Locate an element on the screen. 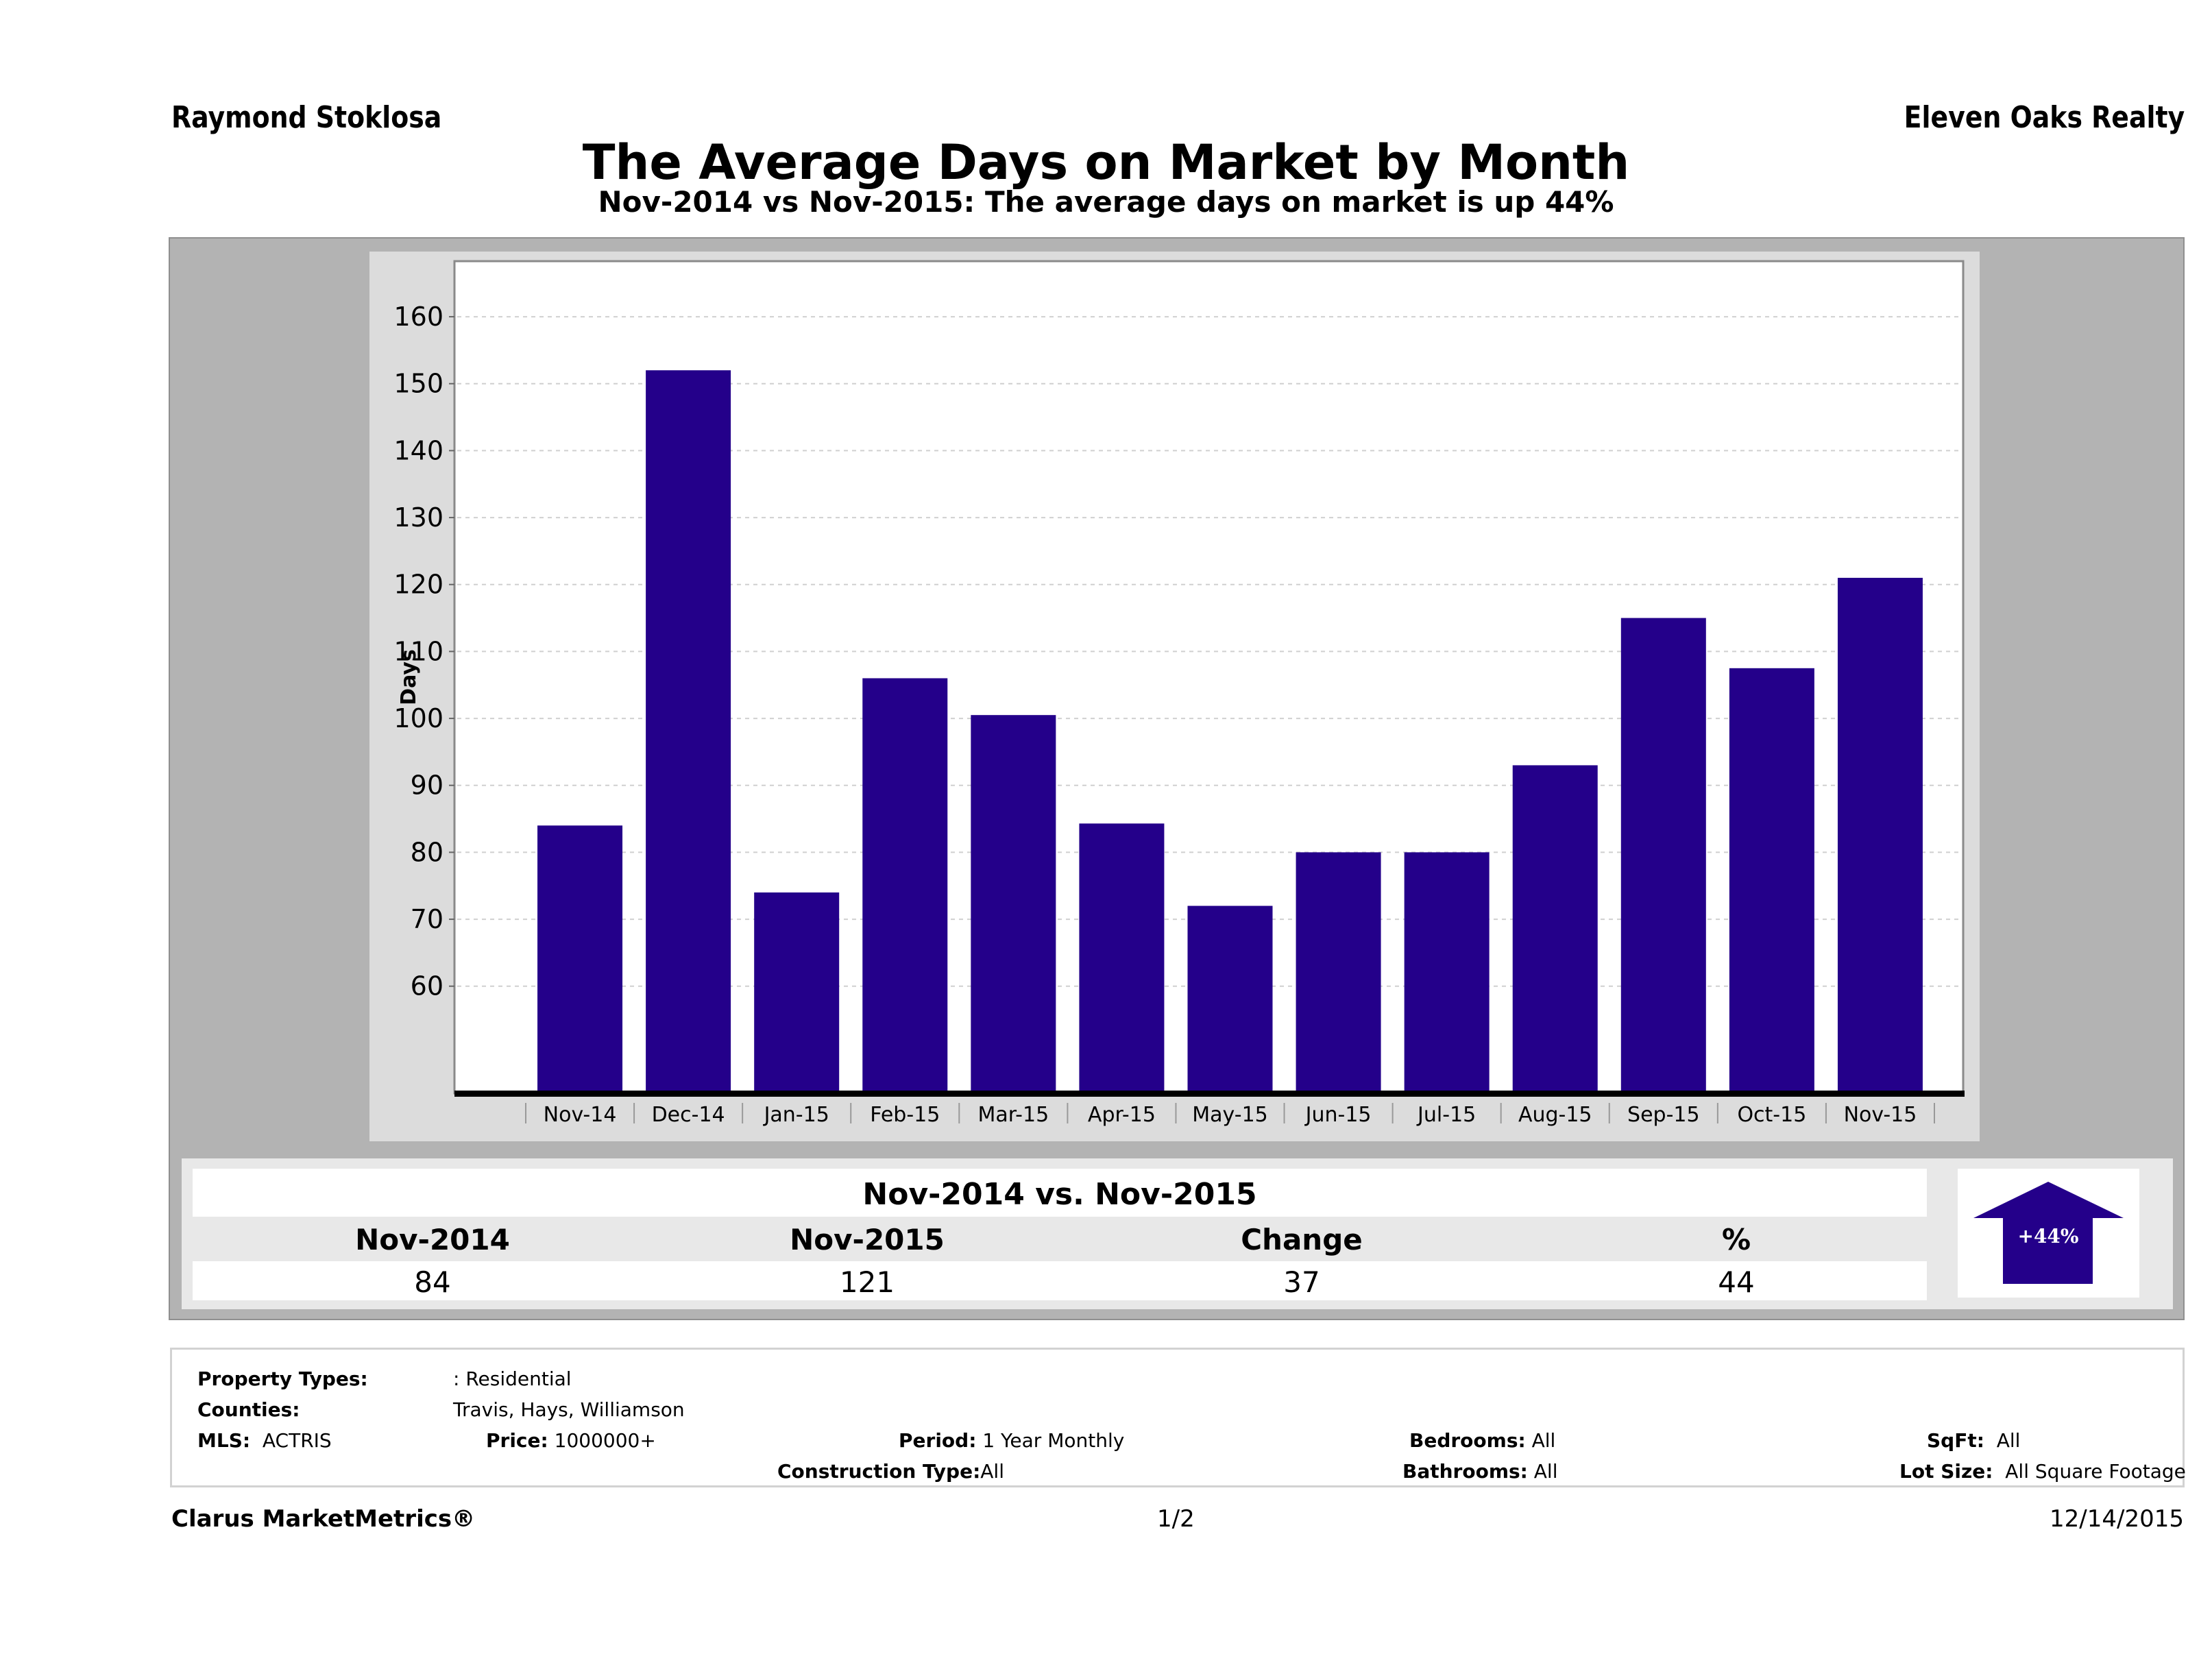 The height and width of the screenshot is (1678, 2212). summary-value-nov-2014: 84 is located at coordinates (432, 1282).